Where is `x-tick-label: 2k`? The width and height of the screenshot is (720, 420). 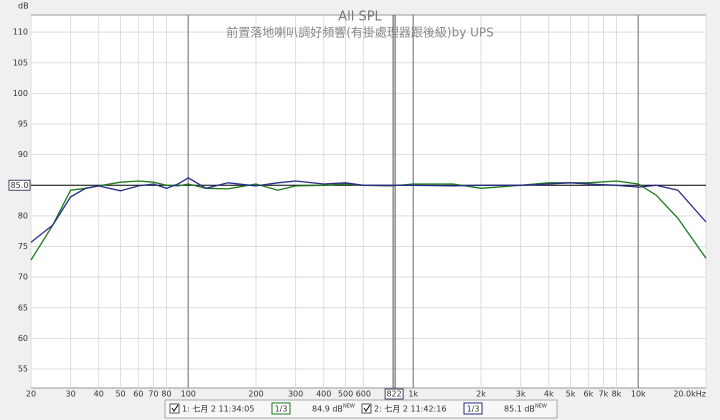
x-tick-label: 2k is located at coordinates (481, 394).